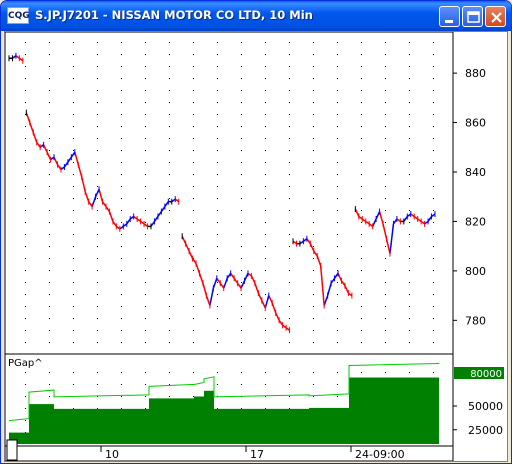  What do you see at coordinates (449, 16) in the screenshot?
I see `minimize-button` at bounding box center [449, 16].